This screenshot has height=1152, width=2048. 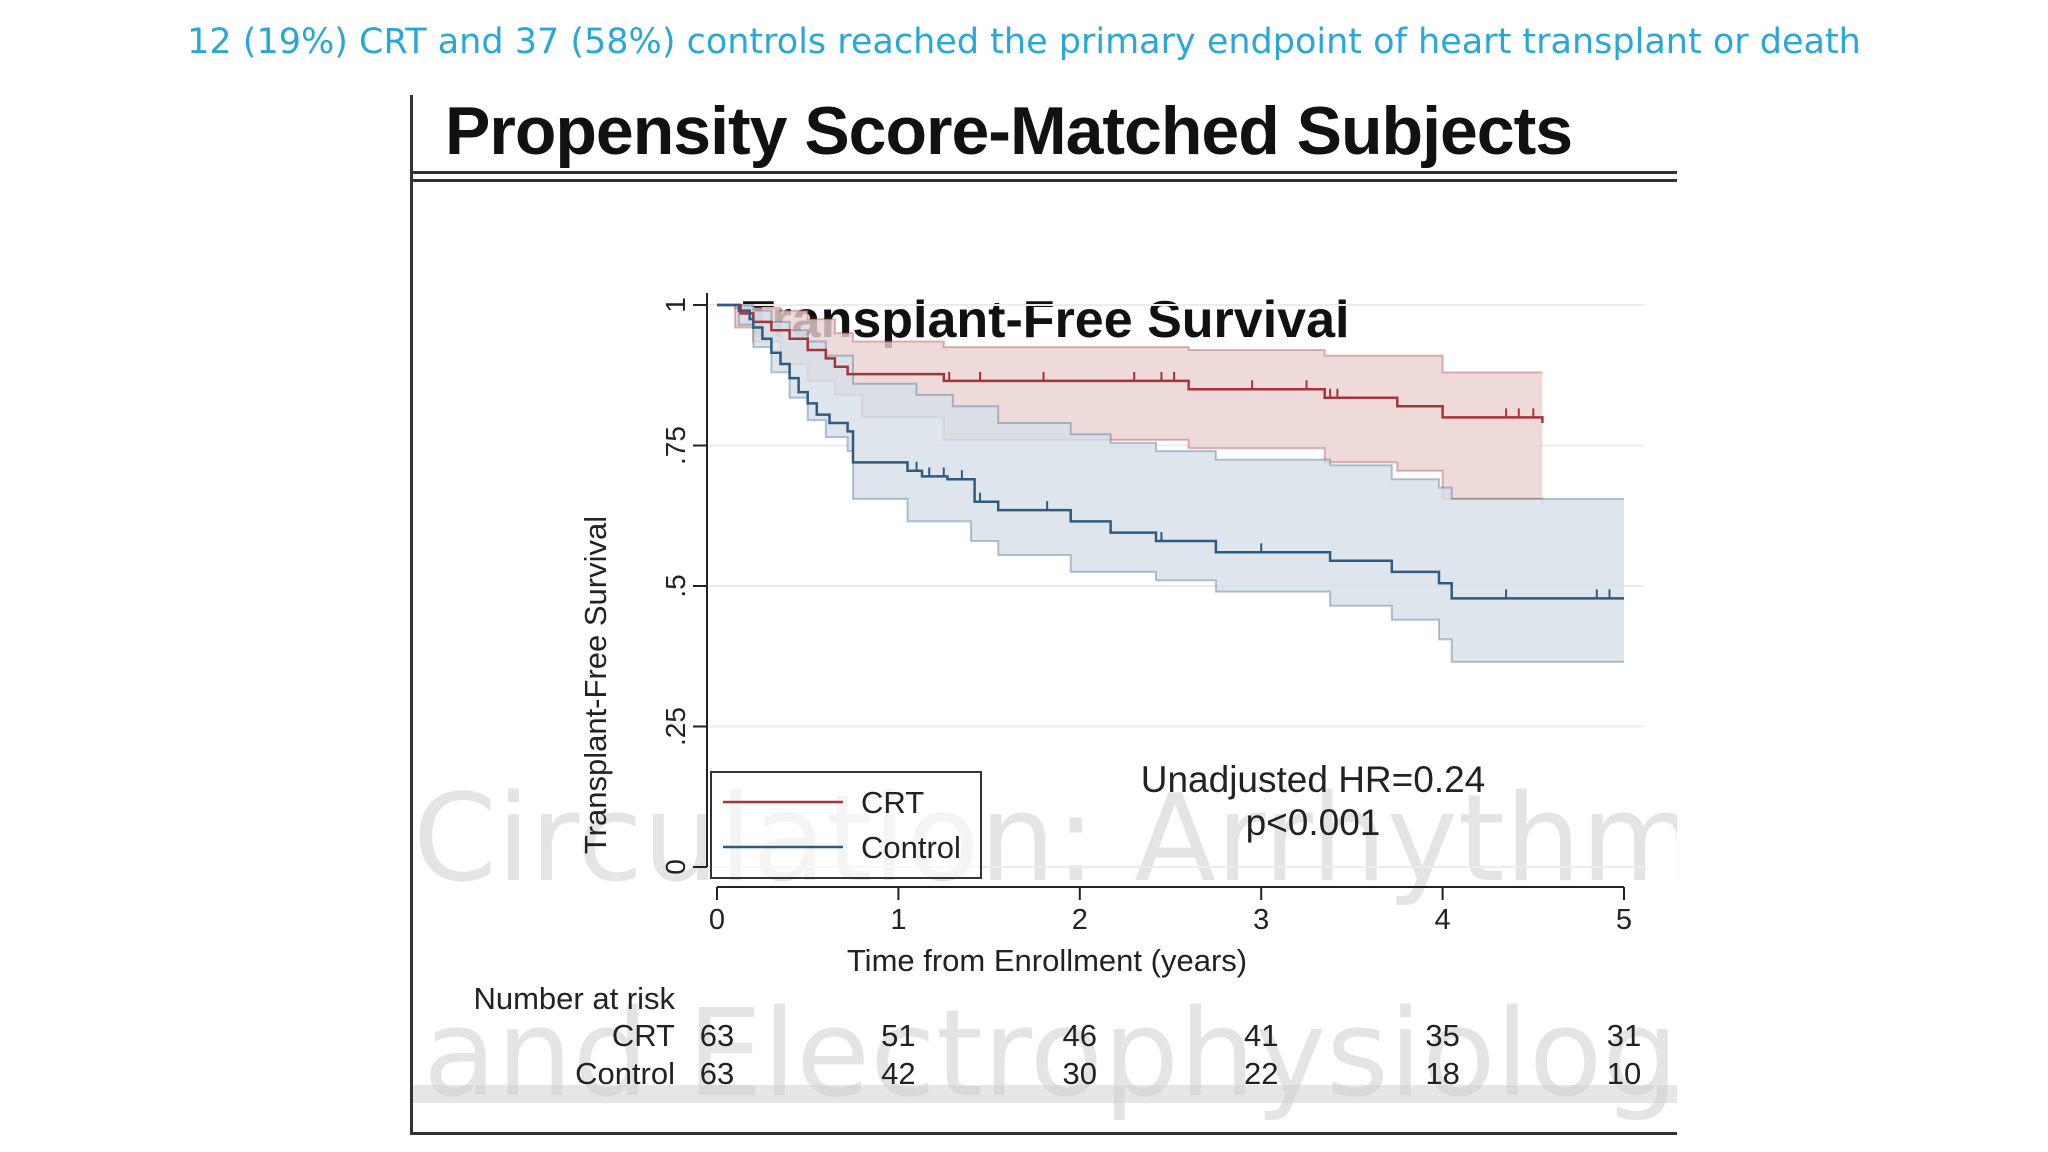 I want to click on risk-cell-control-3: 22, so click(x=1261, y=1073).